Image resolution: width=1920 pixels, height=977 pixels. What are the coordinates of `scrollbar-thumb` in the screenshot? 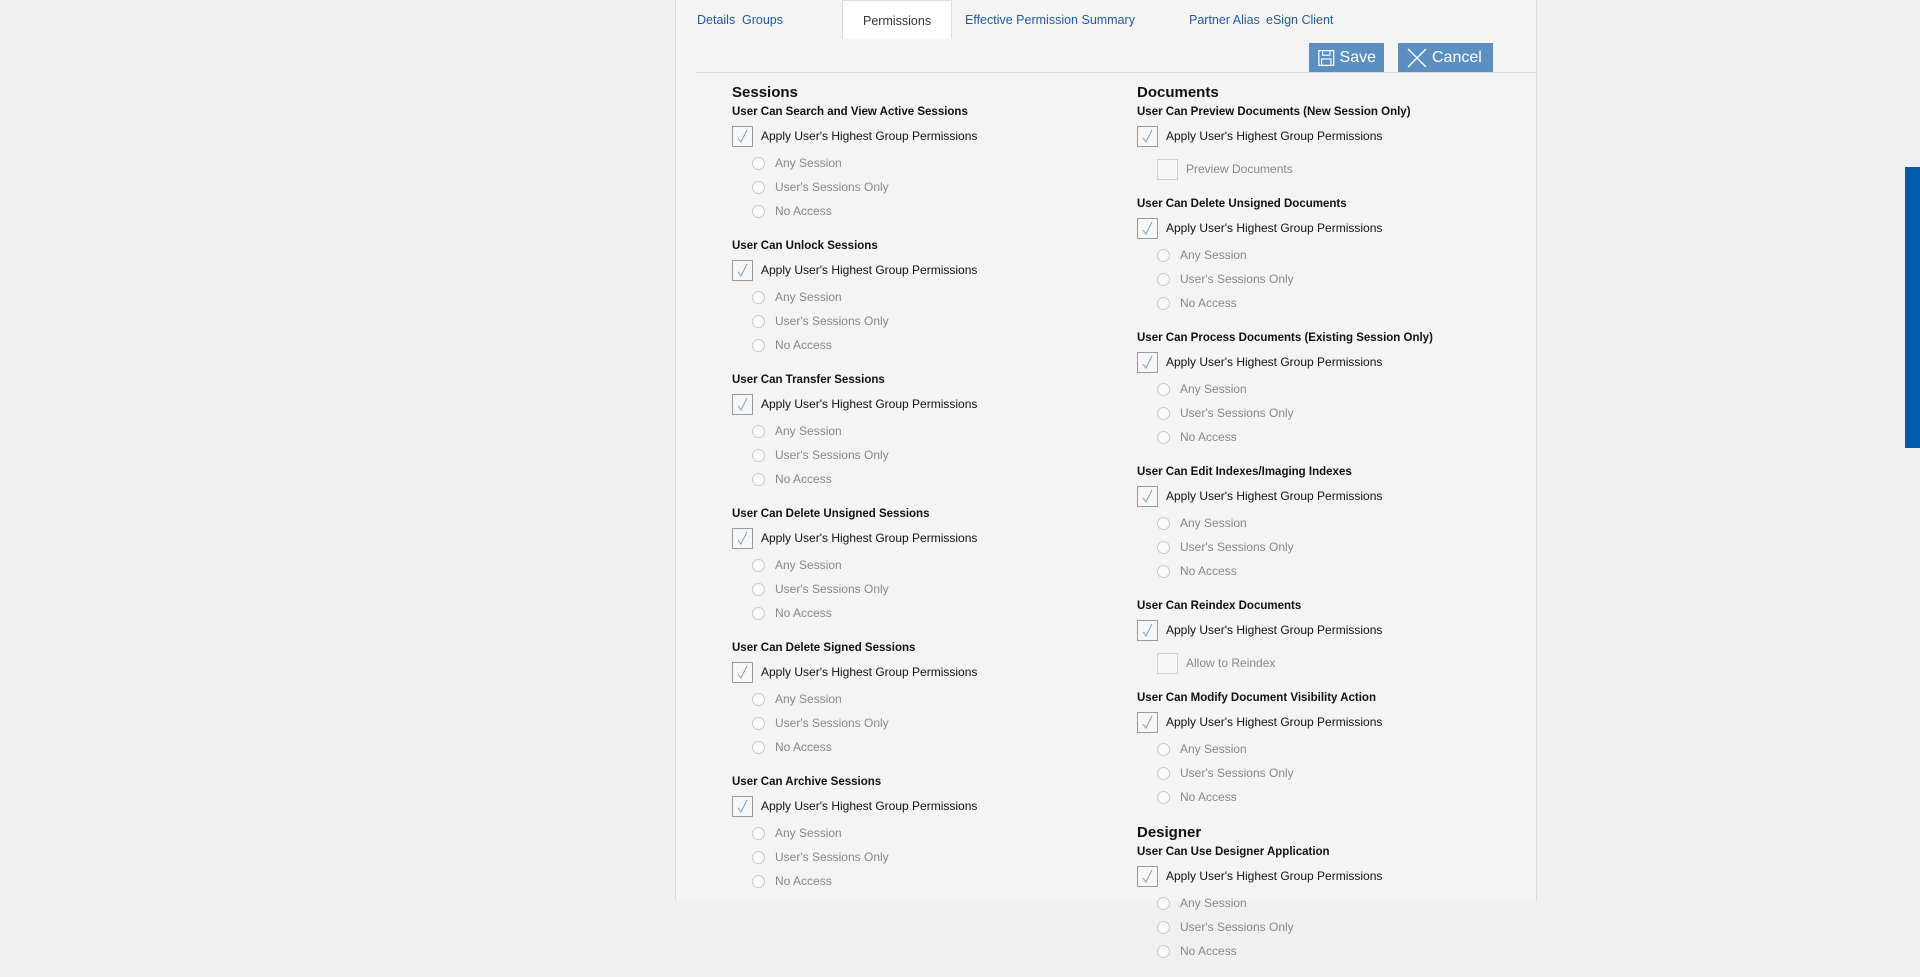 It's located at (1912, 307).